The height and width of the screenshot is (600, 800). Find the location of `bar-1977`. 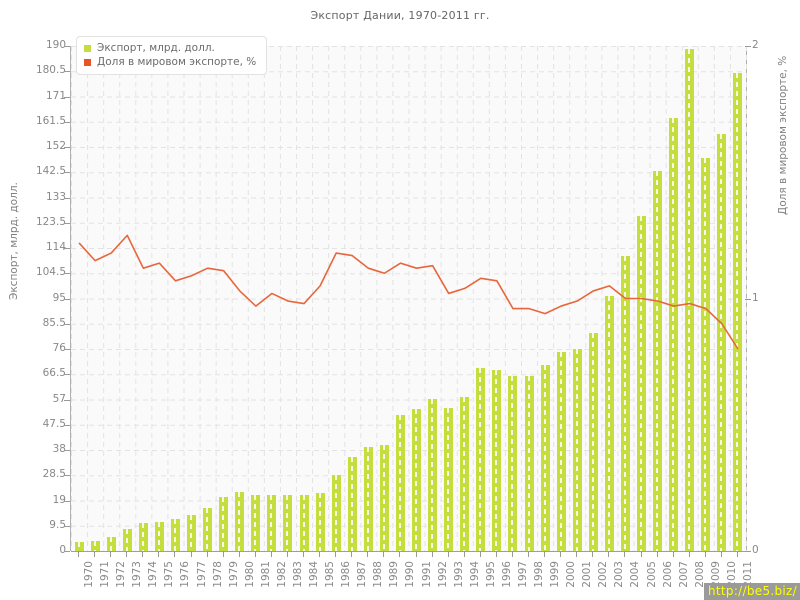

bar-1977 is located at coordinates (192, 532).